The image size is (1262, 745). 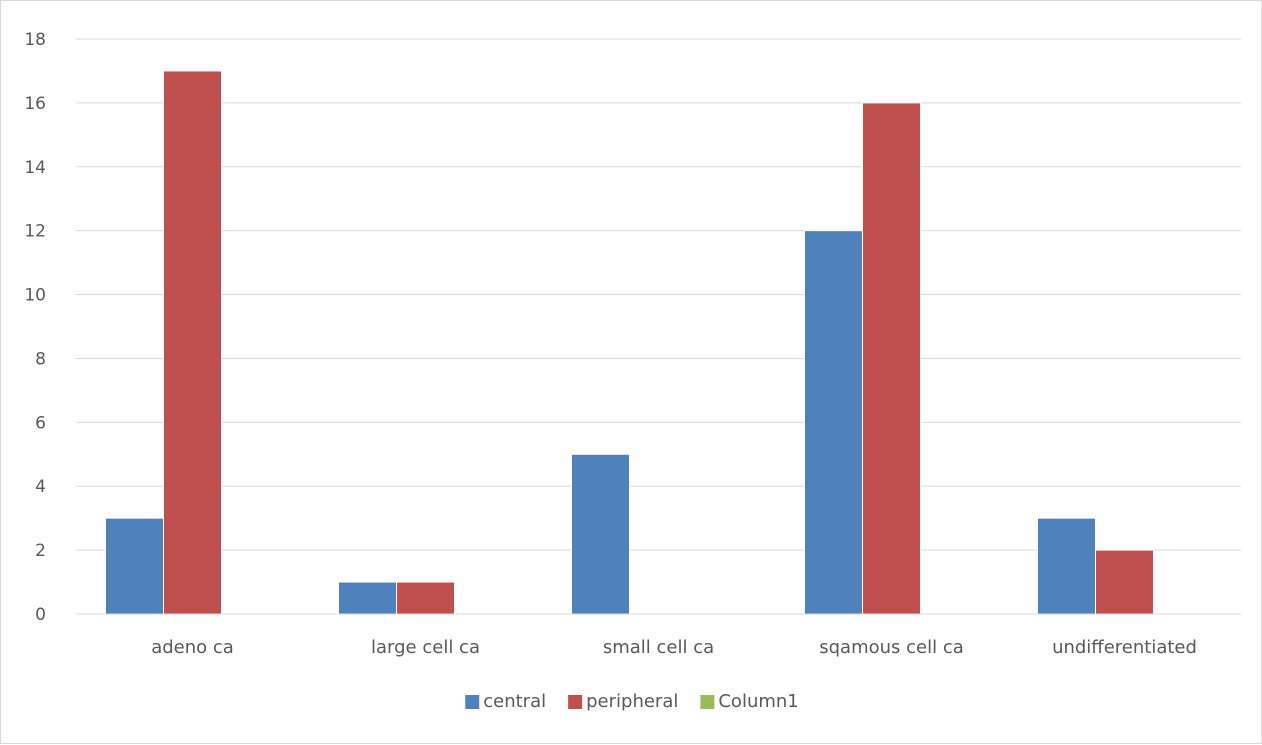 What do you see at coordinates (425, 647) in the screenshot?
I see `x-category-label: large cell ca` at bounding box center [425, 647].